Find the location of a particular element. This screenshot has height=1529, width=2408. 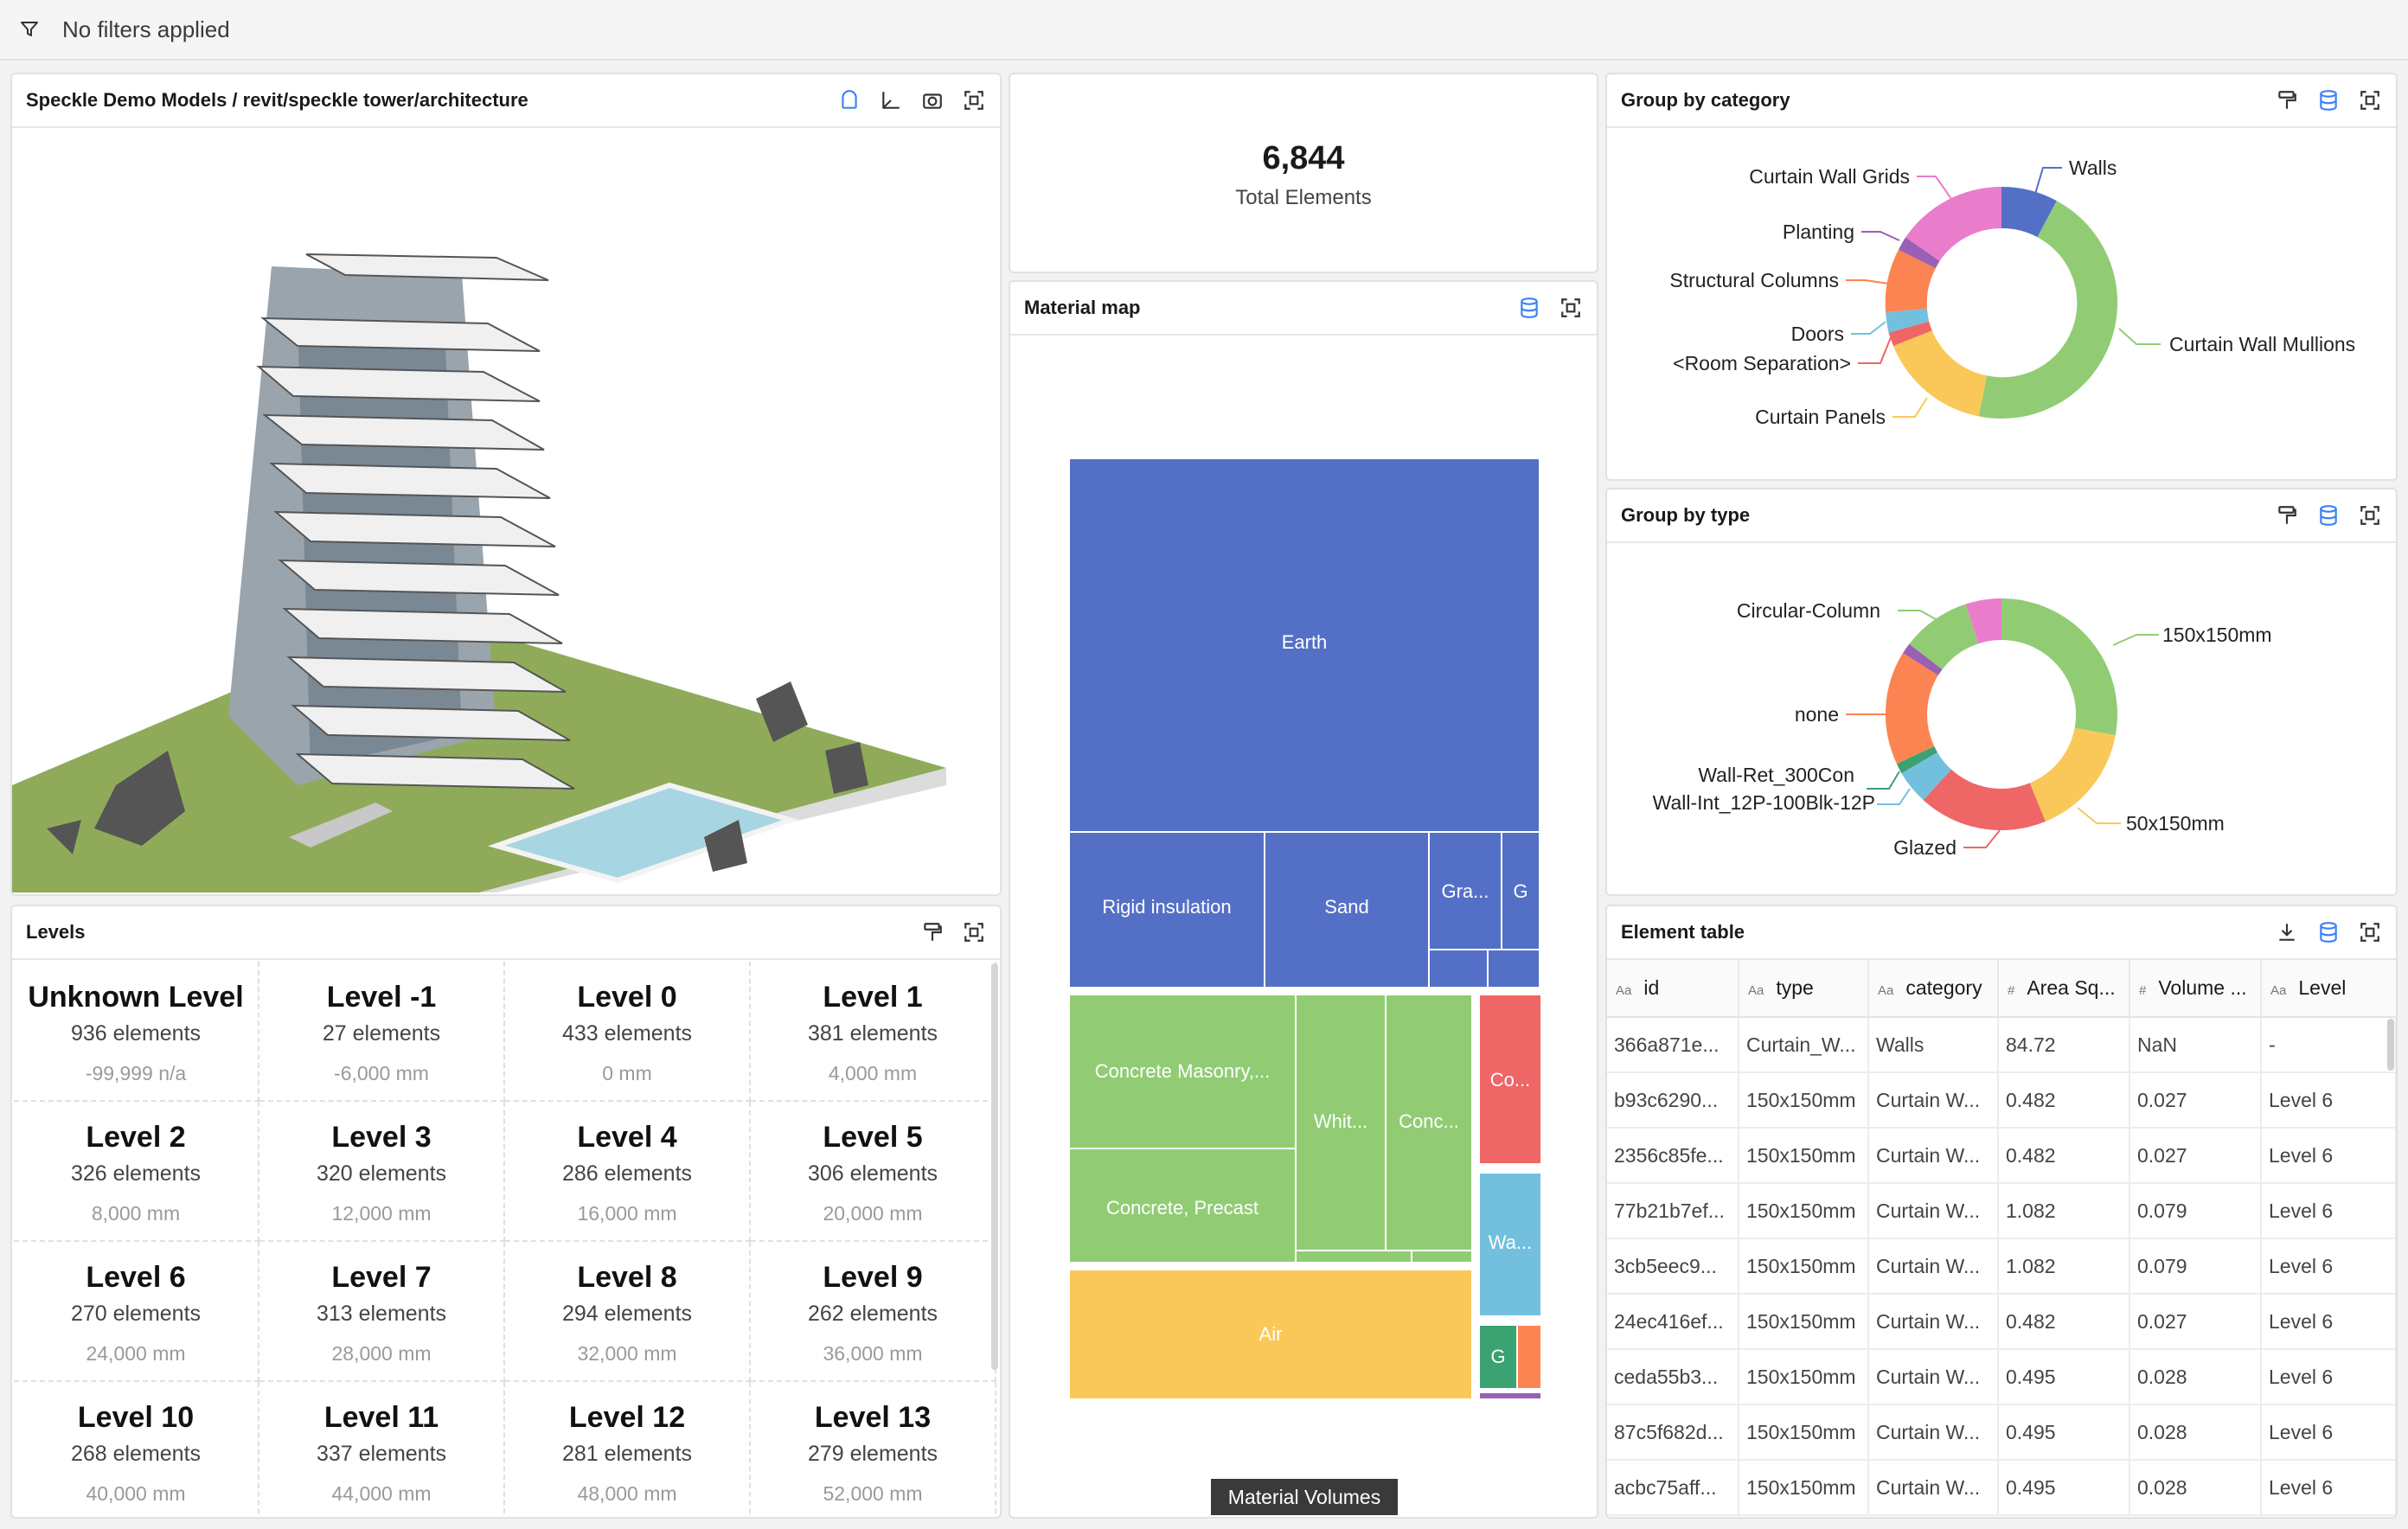

level-card: Level 11 337 elements 44,000 mm is located at coordinates (382, 1450).